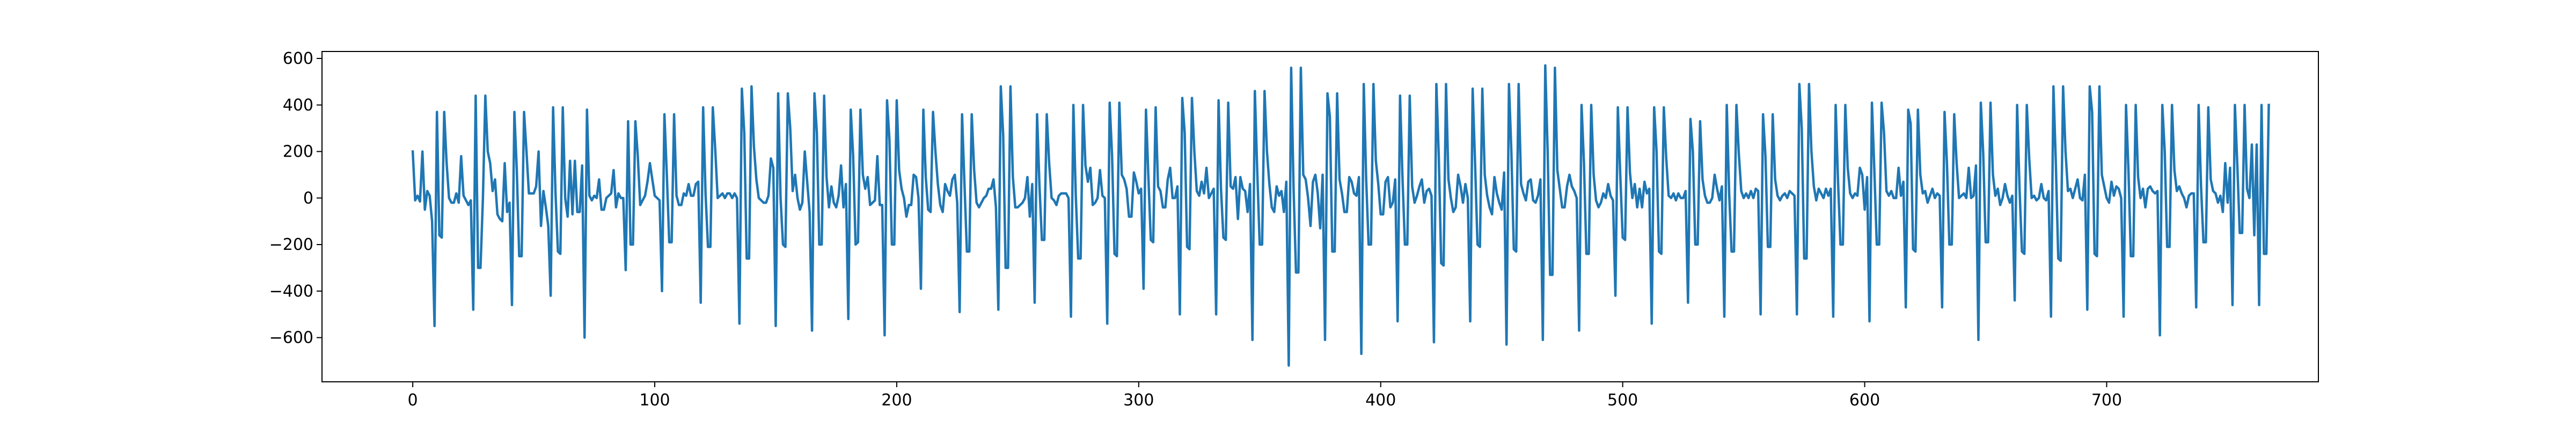  Describe the element at coordinates (298, 152) in the screenshot. I see `y-tick-label: 200` at that location.